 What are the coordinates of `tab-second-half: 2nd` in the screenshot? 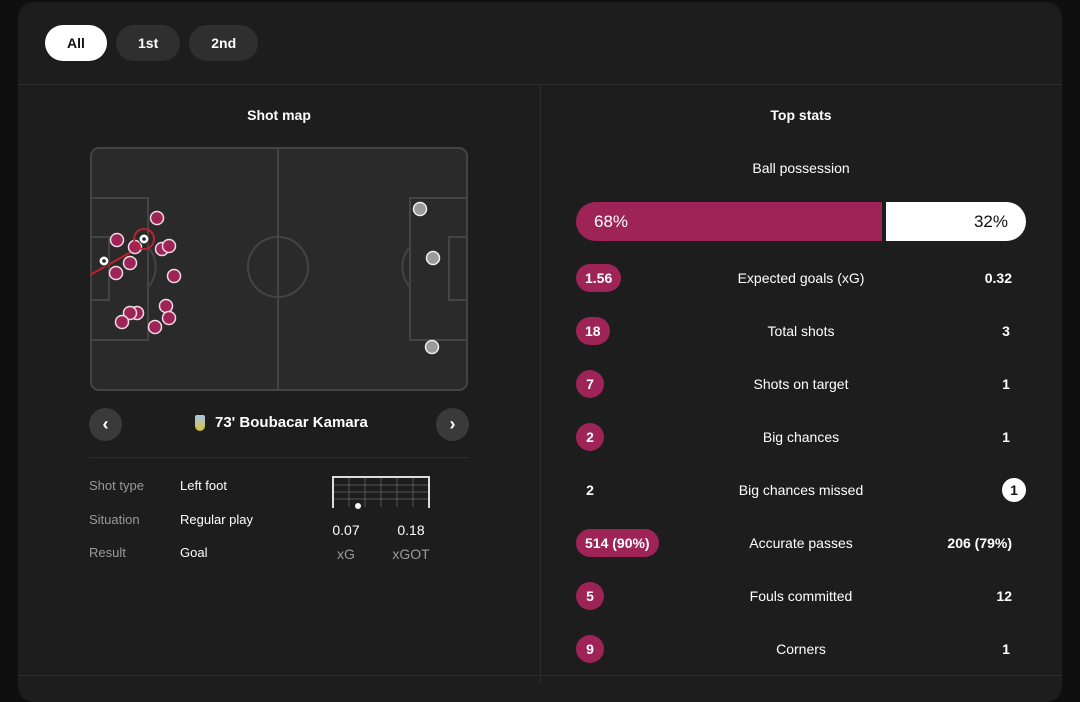 It's located at (224, 43).